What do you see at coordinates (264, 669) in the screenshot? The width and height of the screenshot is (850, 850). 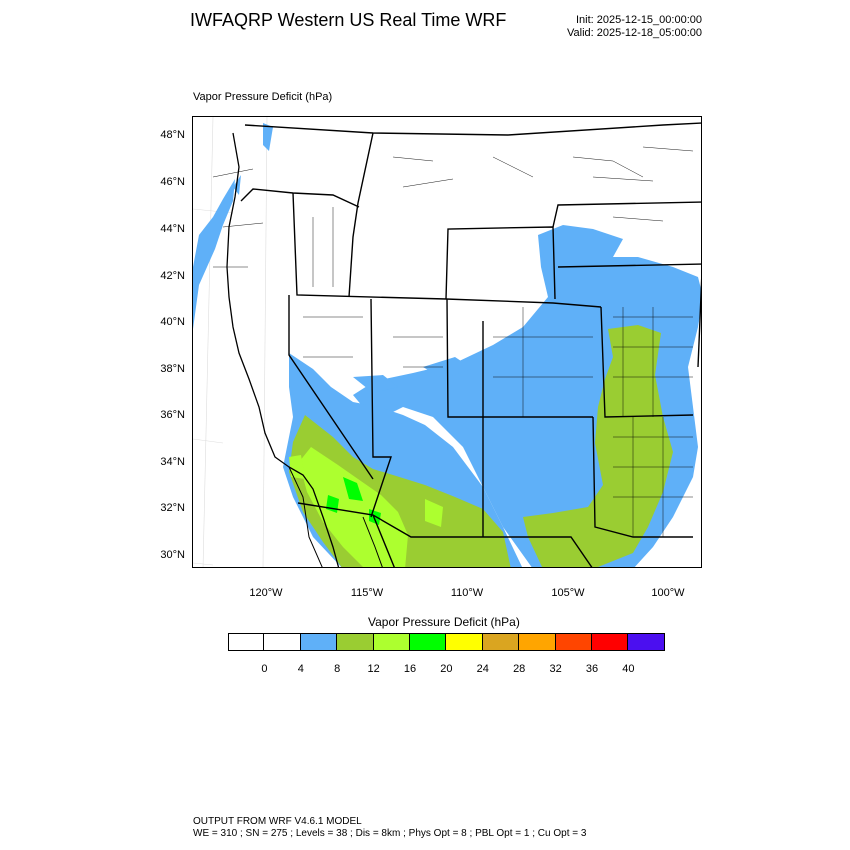 I see `legend-label: 0` at bounding box center [264, 669].